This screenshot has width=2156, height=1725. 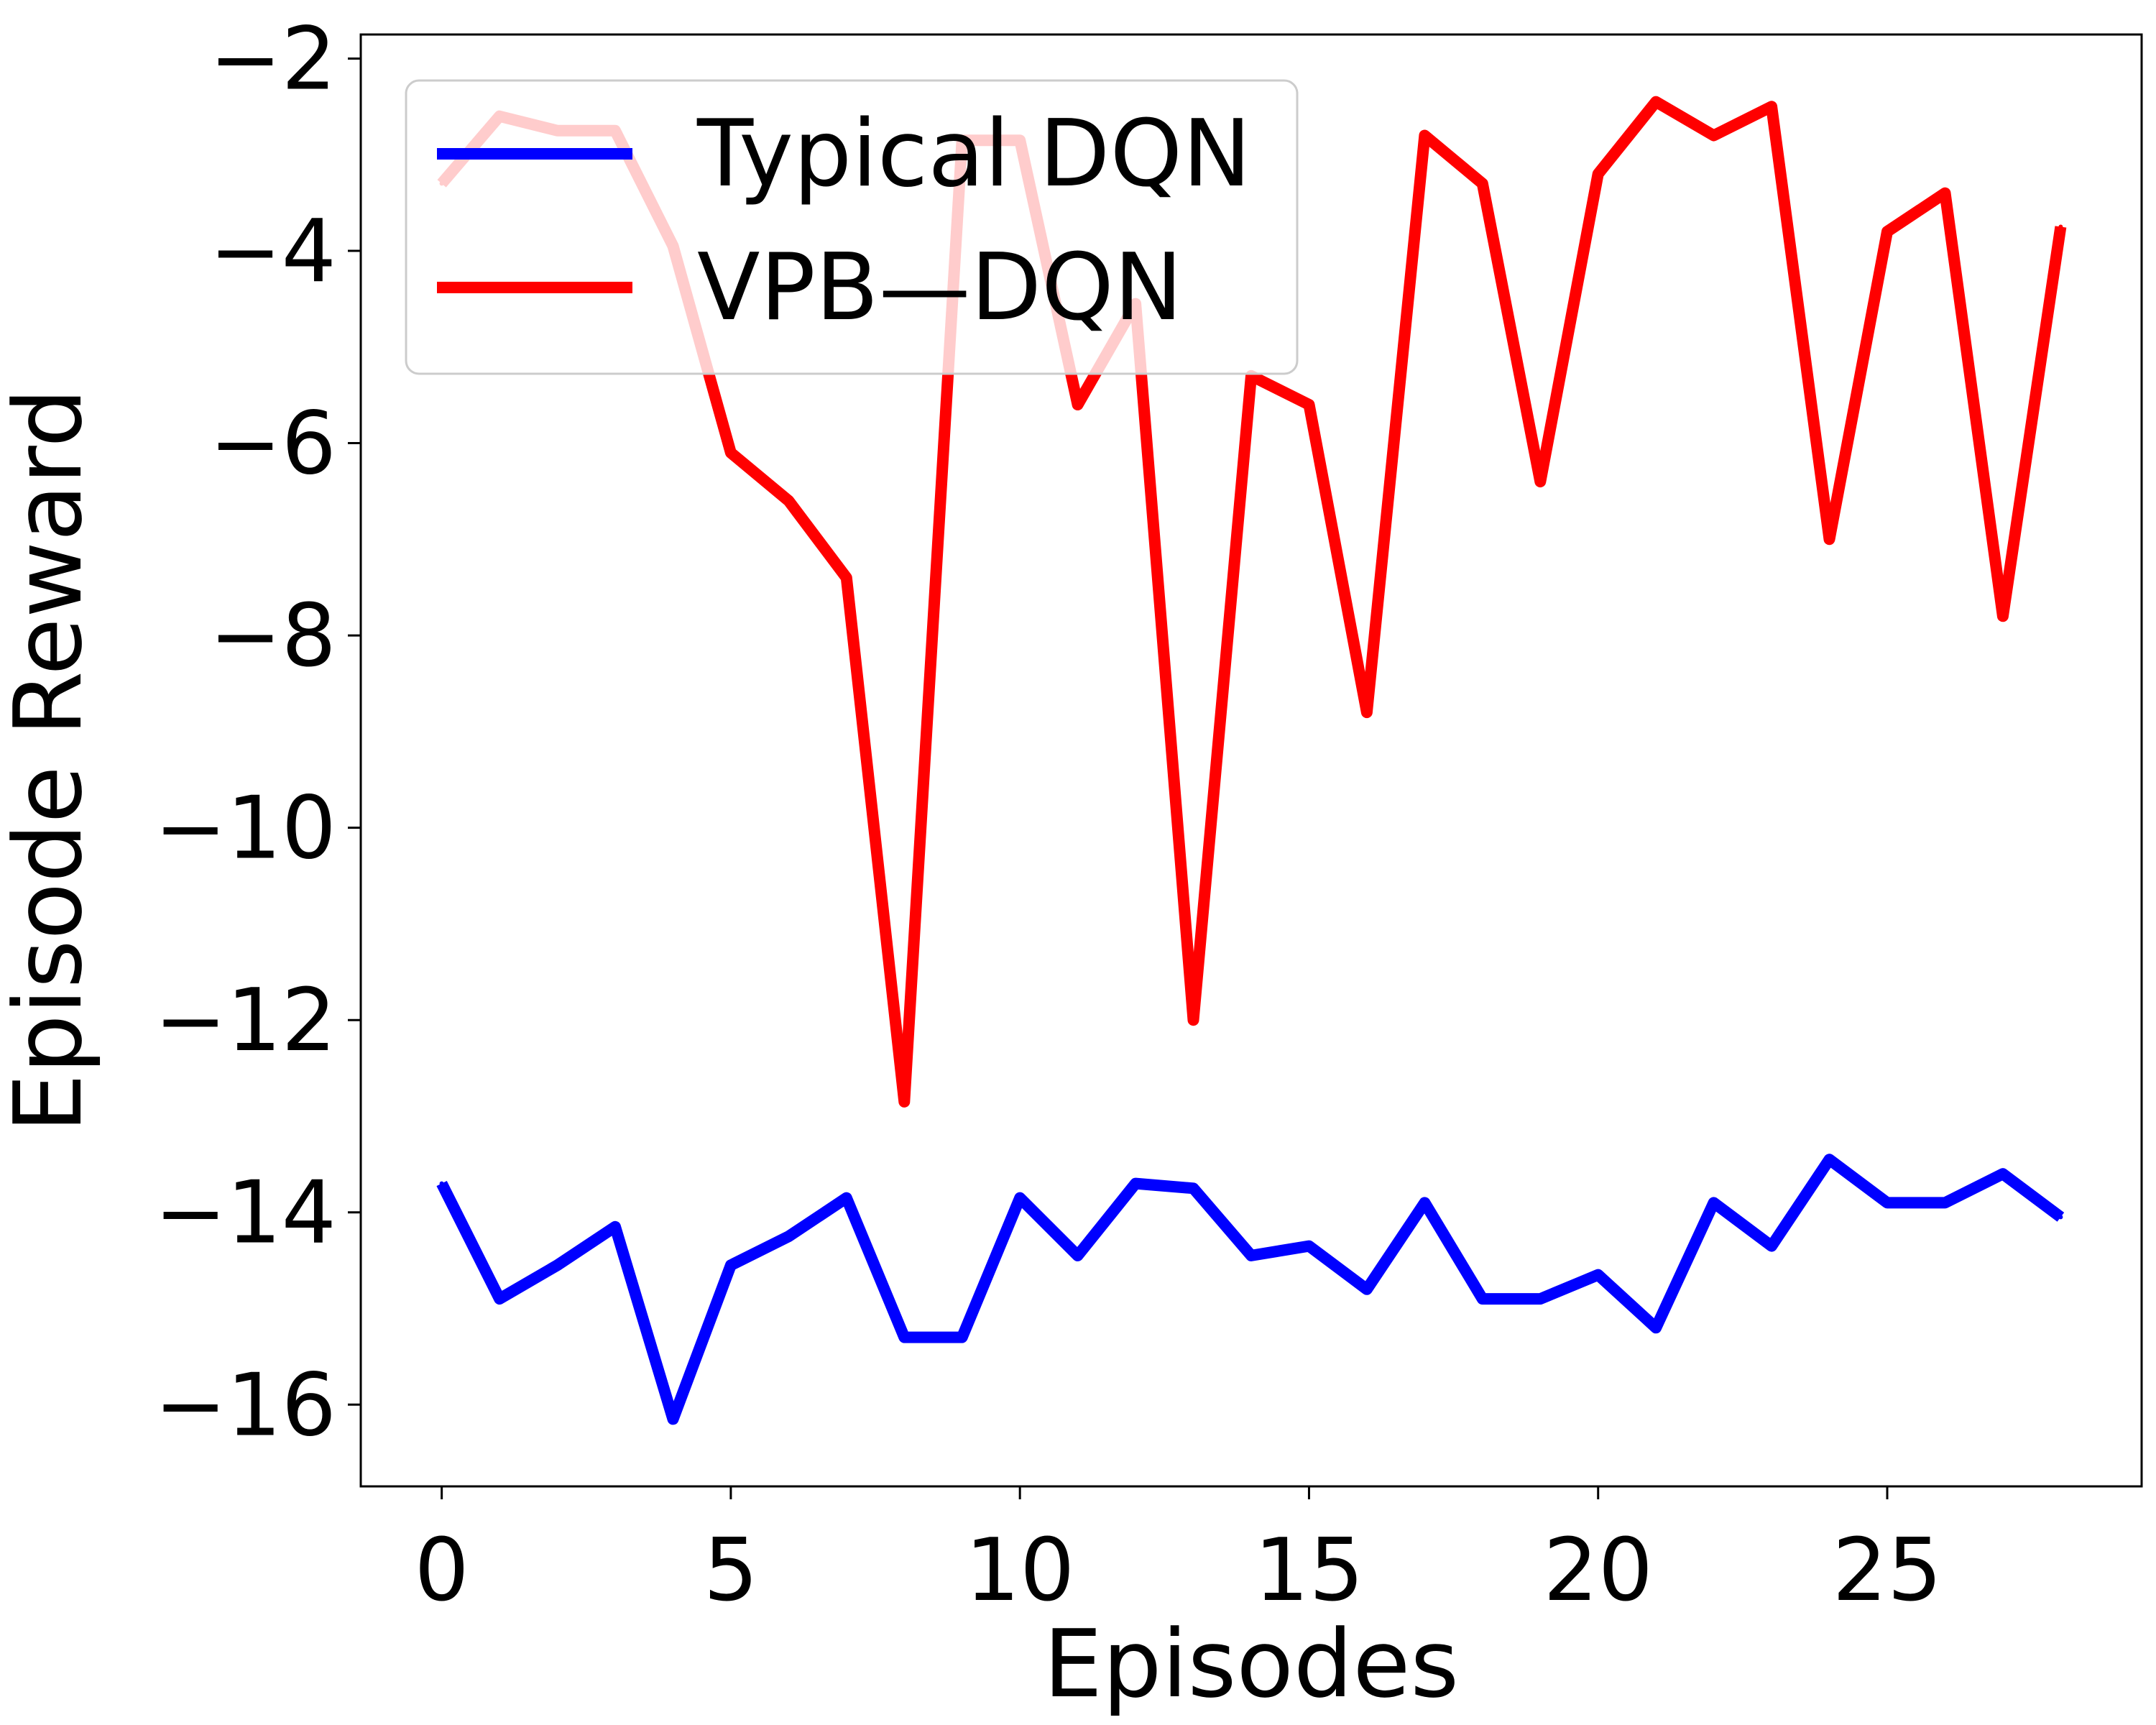 I want to click on legend: Typical DQN VPB—DQN, so click(x=852, y=227).